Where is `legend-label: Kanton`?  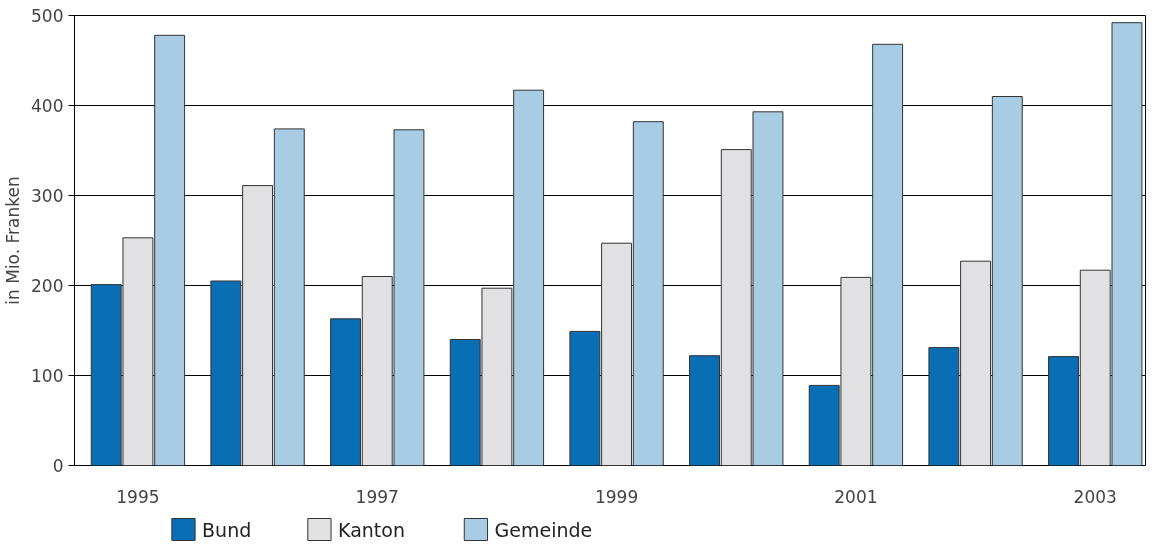
legend-label: Kanton is located at coordinates (371, 529).